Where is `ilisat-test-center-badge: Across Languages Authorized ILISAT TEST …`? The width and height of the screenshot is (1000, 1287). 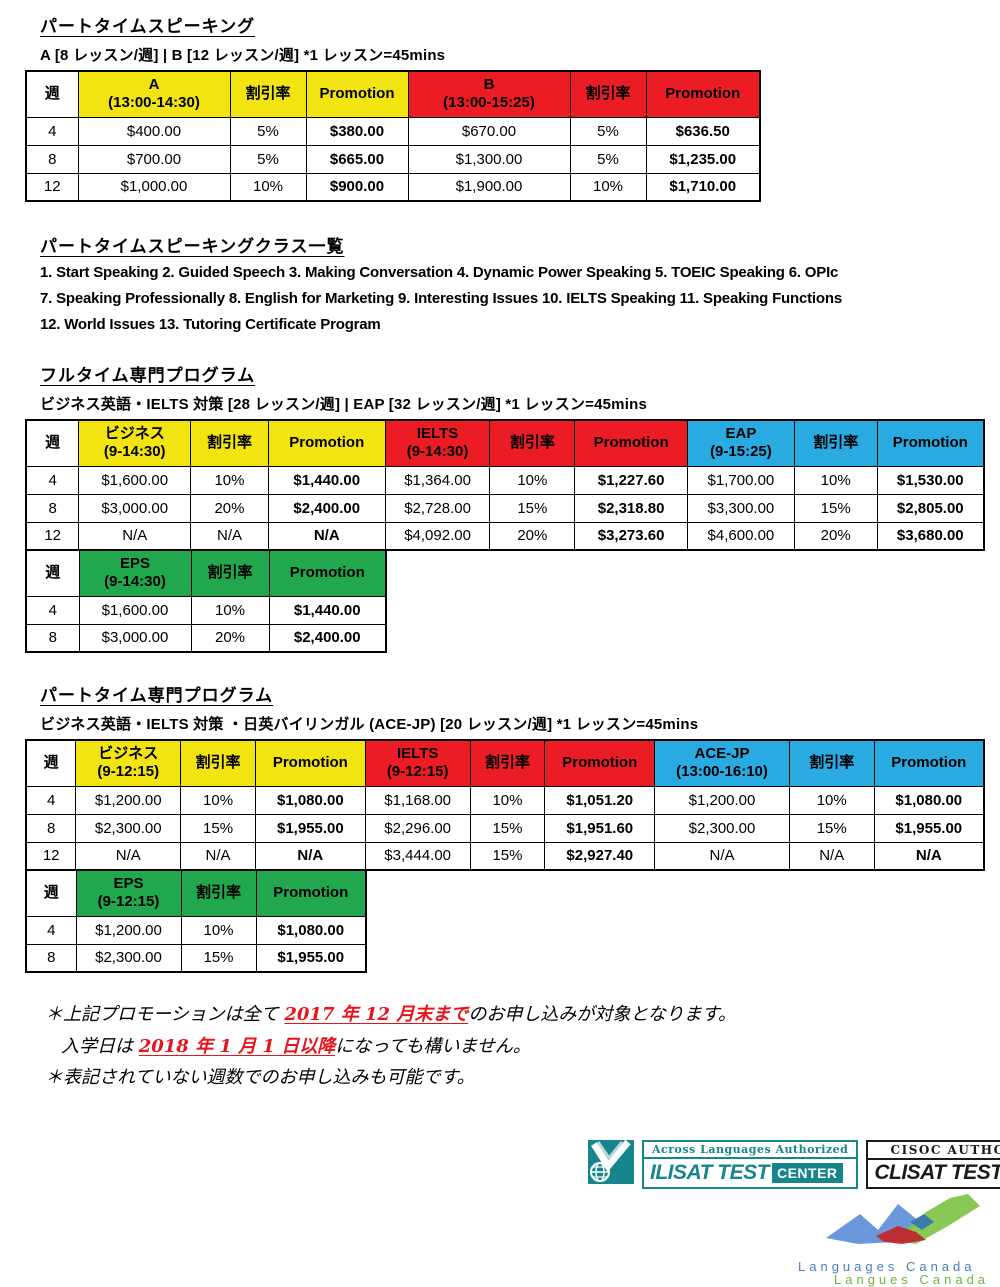 ilisat-test-center-badge: Across Languages Authorized ILISAT TEST … is located at coordinates (750, 1164).